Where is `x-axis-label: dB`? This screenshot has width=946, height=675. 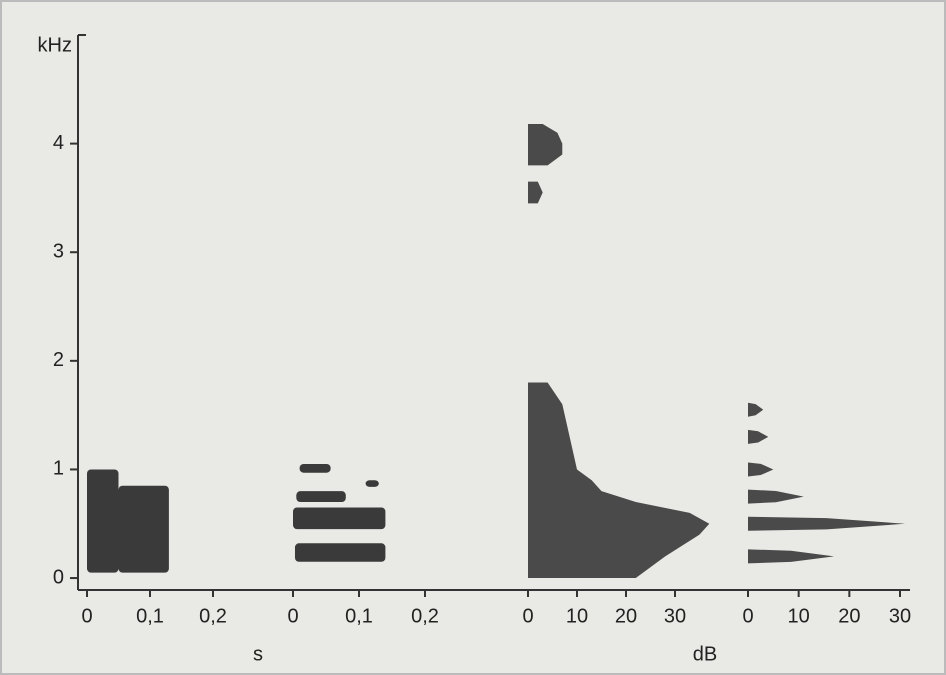
x-axis-label: dB is located at coordinates (705, 654).